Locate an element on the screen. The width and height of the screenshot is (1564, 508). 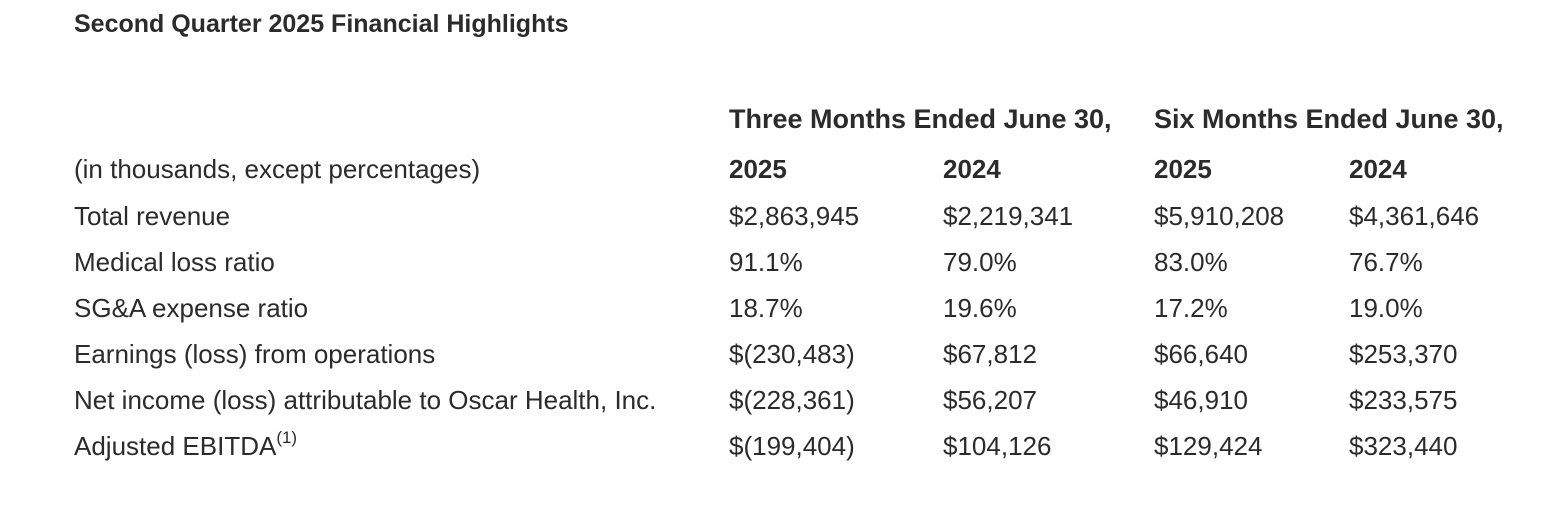
cell-q2-2024: 79.0% is located at coordinates (980, 262).